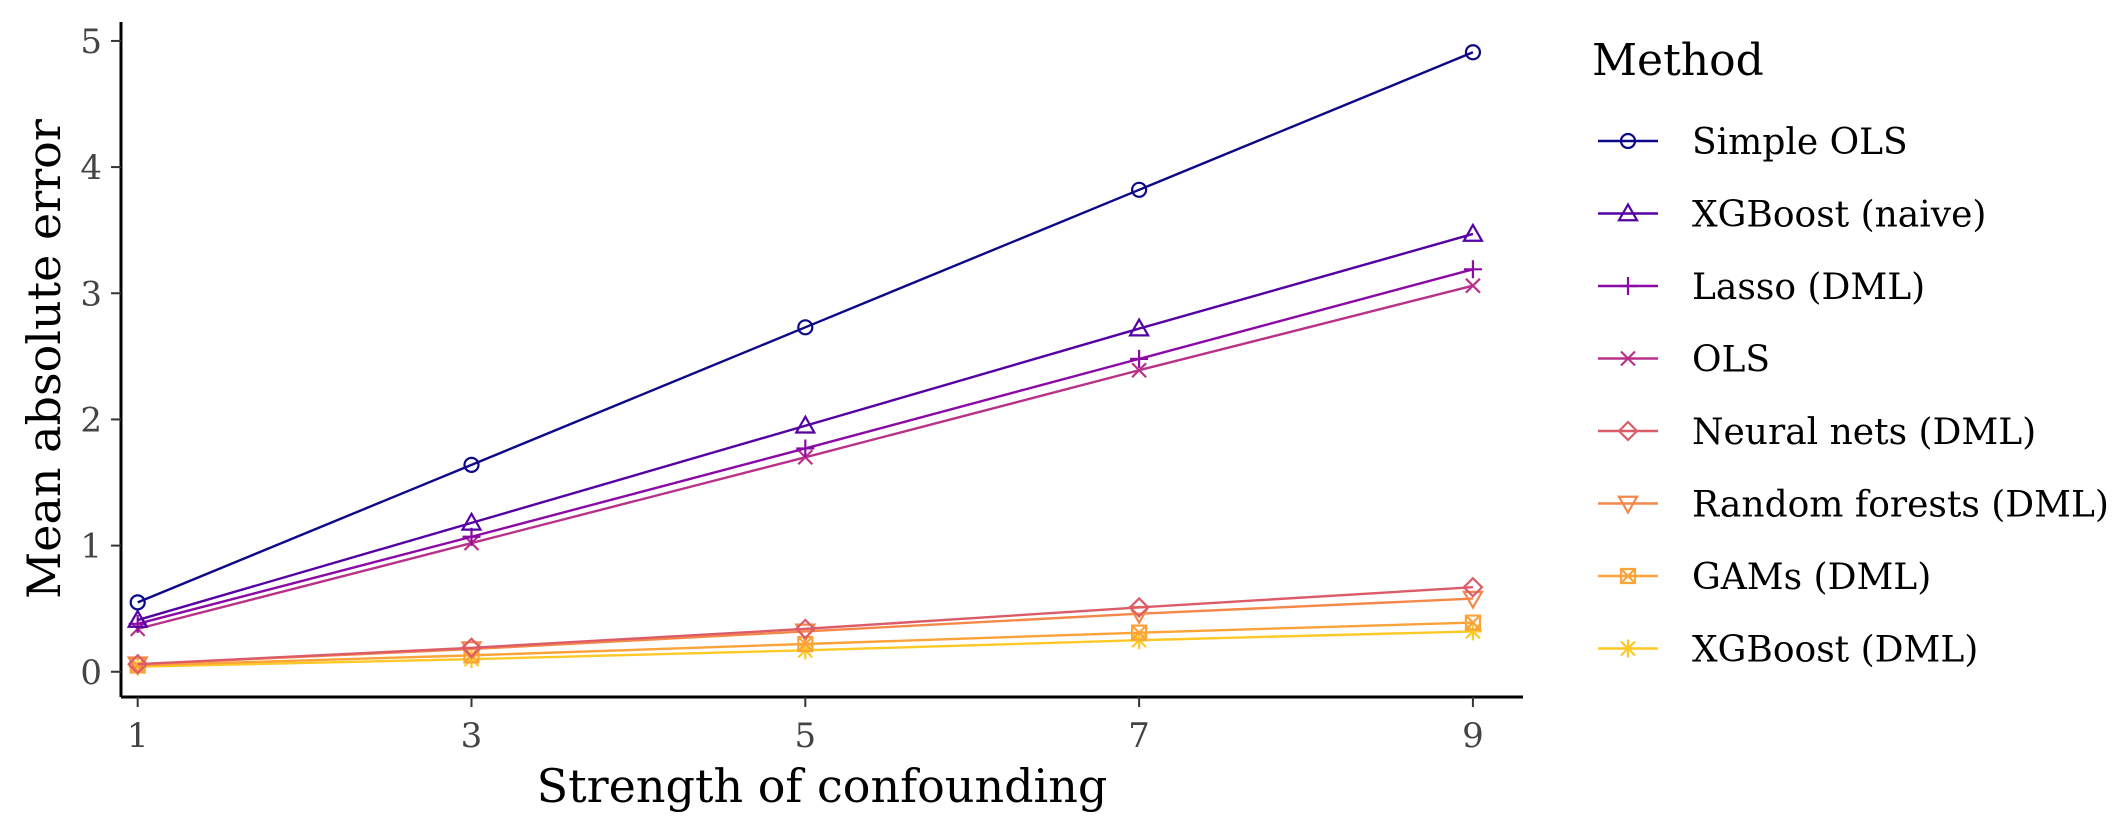 The image size is (2125, 826). What do you see at coordinates (1864, 432) in the screenshot?
I see `legend-label: Neural nets (DML)` at bounding box center [1864, 432].